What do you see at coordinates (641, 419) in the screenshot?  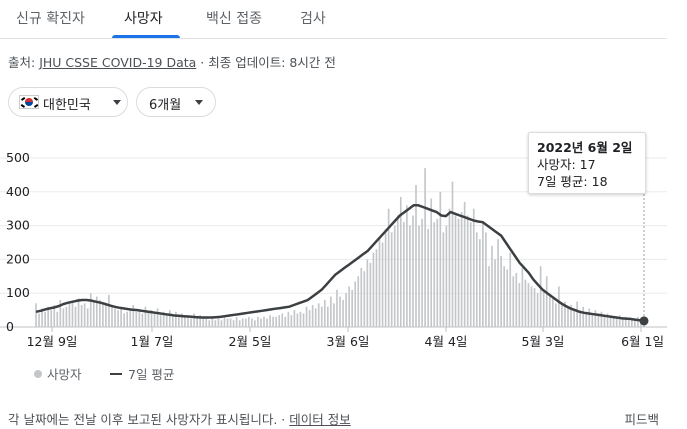 I see `feedback-link: 피드백` at bounding box center [641, 419].